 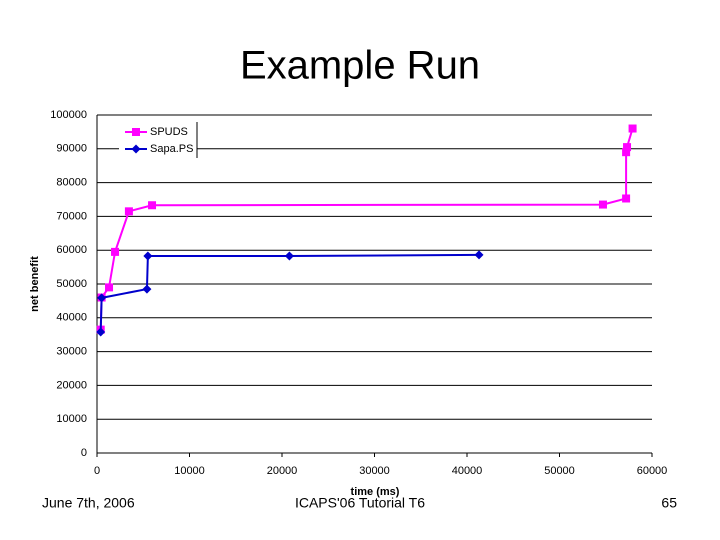 What do you see at coordinates (35, 284) in the screenshot?
I see `y-axis-label: net benefit` at bounding box center [35, 284].